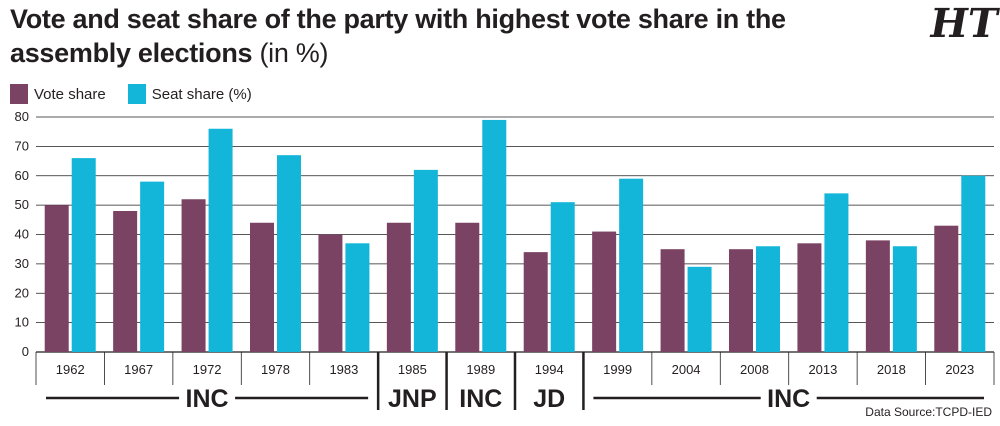 The height and width of the screenshot is (426, 1000). Describe the element at coordinates (22, 175) in the screenshot. I see `y-tick-label: 60` at that location.